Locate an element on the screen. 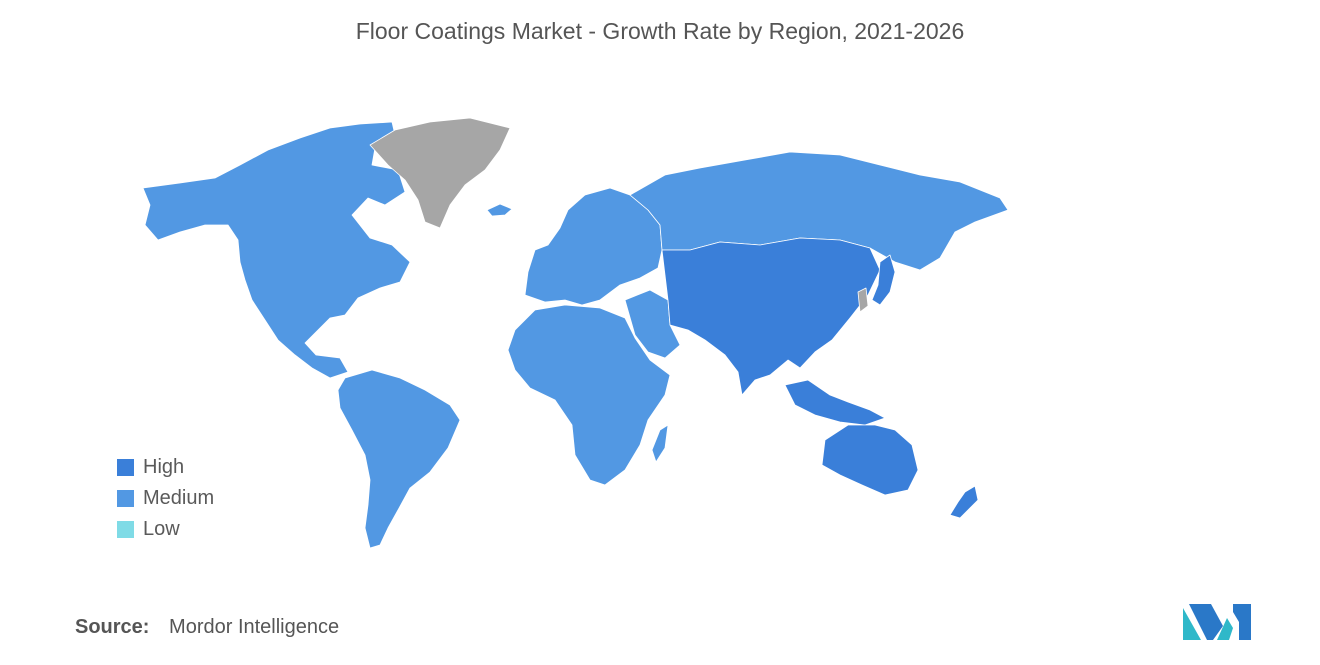  region-north-america is located at coordinates (276, 250).